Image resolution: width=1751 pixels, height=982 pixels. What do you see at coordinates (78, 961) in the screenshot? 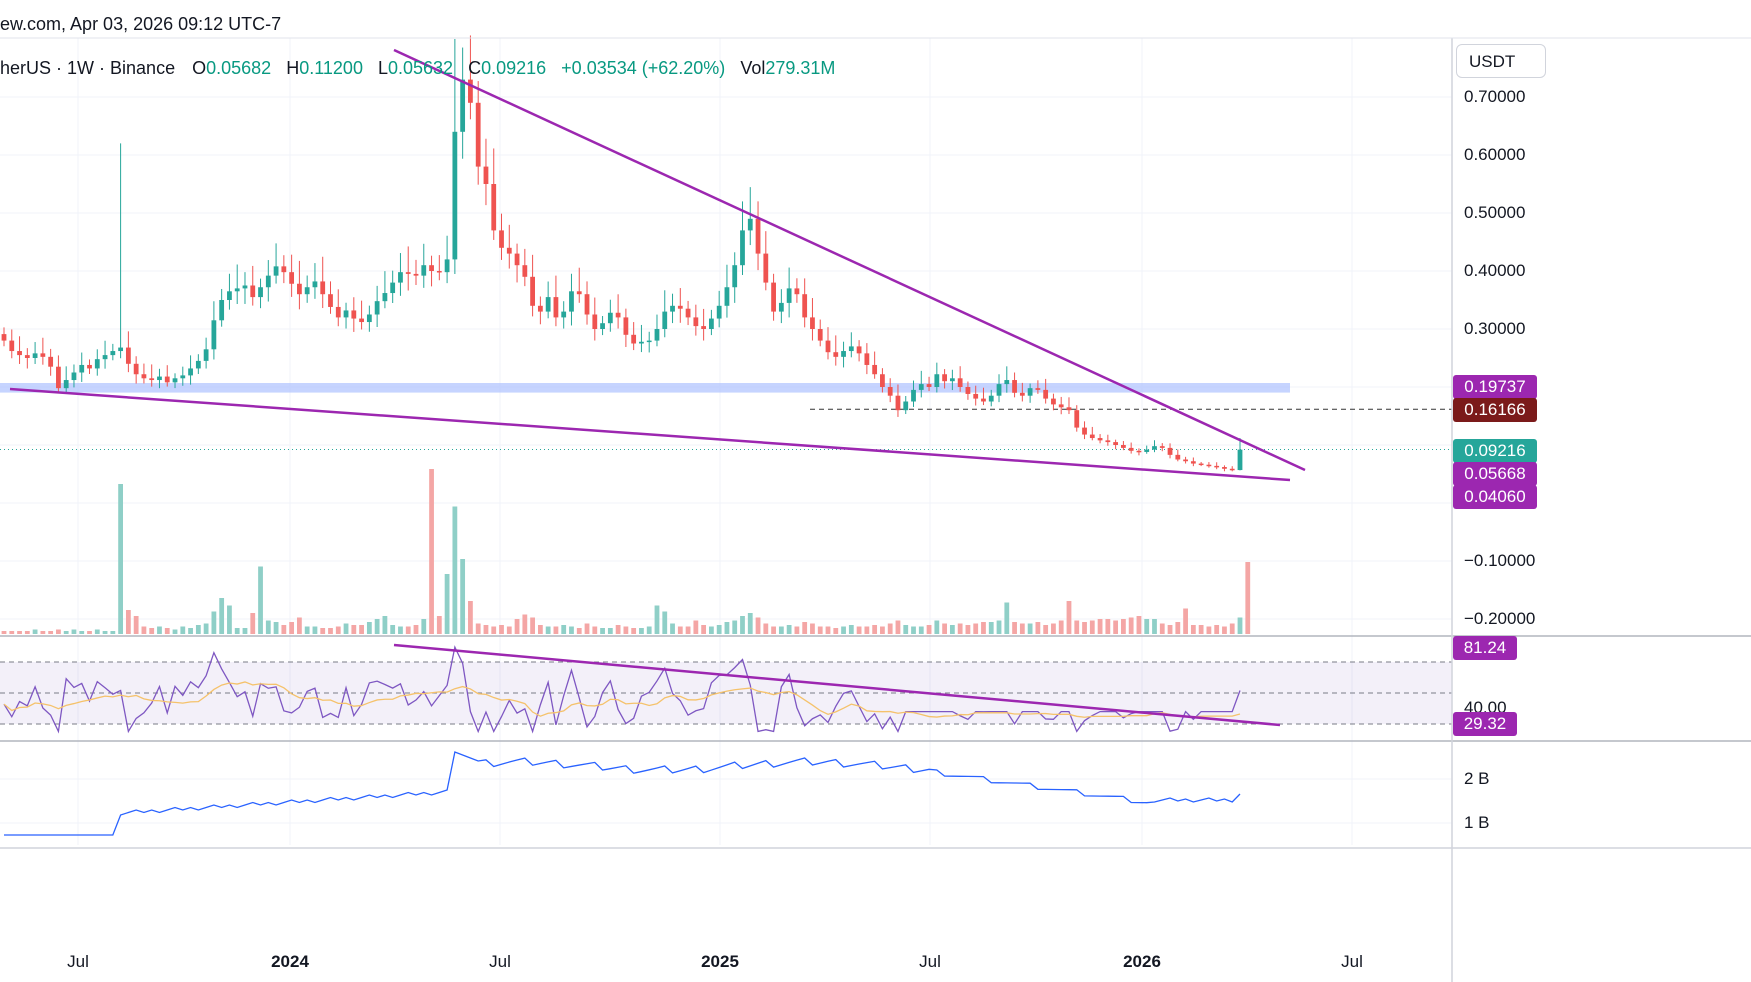
I see `time-tick-0: Jul` at bounding box center [78, 961].